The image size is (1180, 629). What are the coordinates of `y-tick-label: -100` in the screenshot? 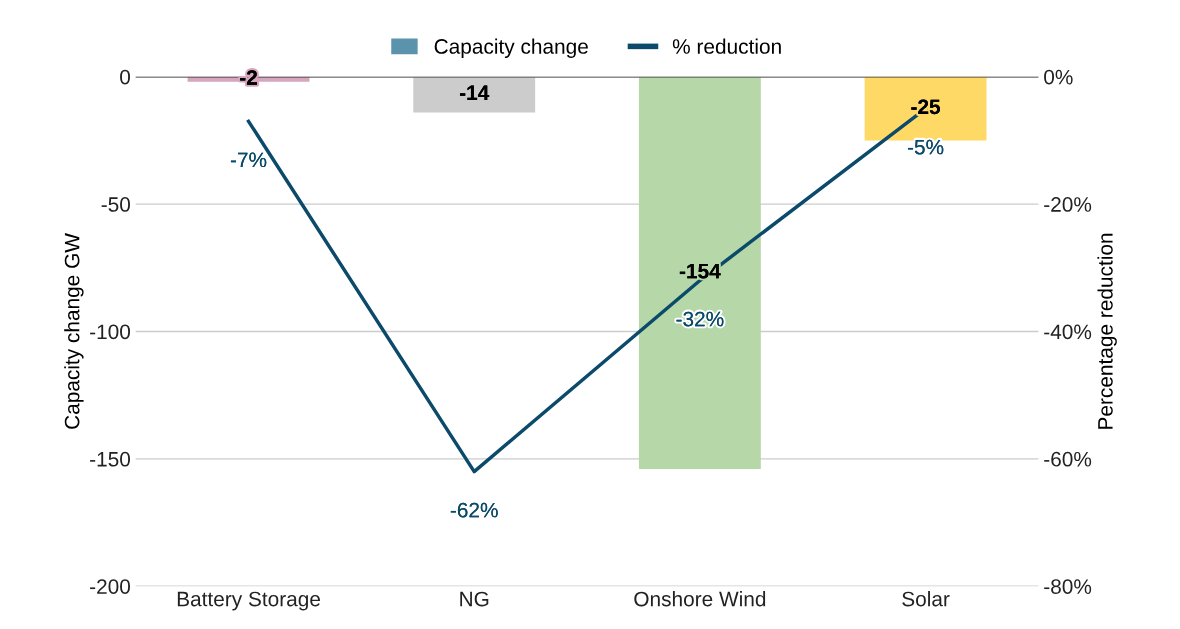 It's located at (110, 332).